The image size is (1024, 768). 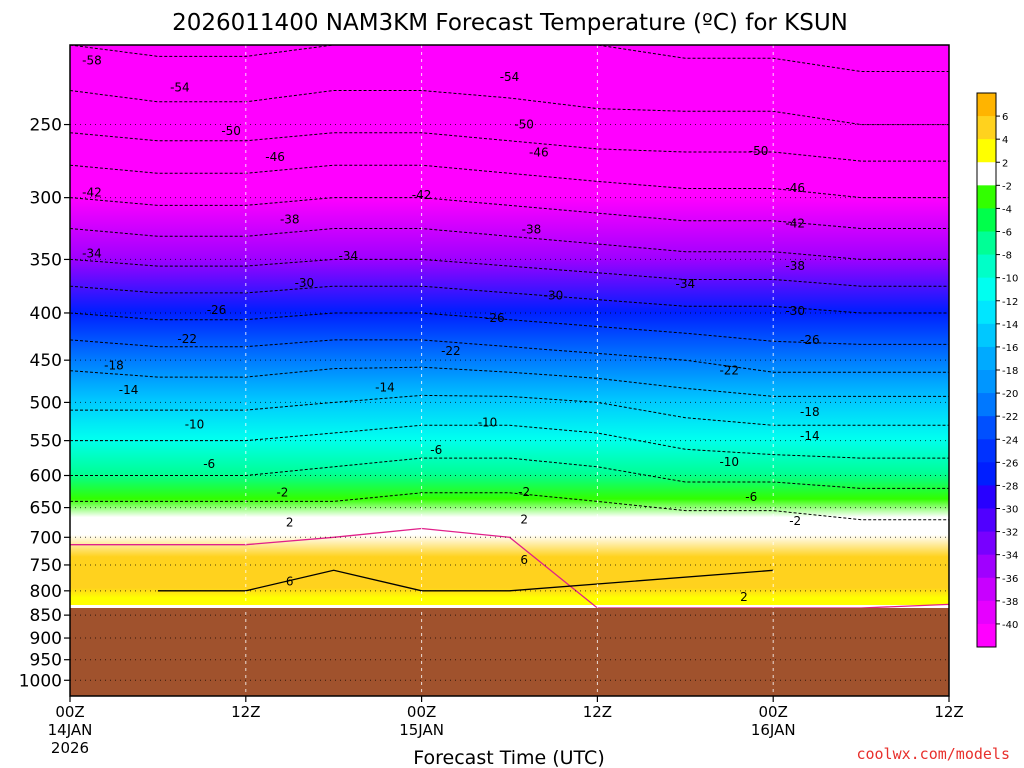 What do you see at coordinates (1010, 394) in the screenshot?
I see `colorbar-label: -20` at bounding box center [1010, 394].